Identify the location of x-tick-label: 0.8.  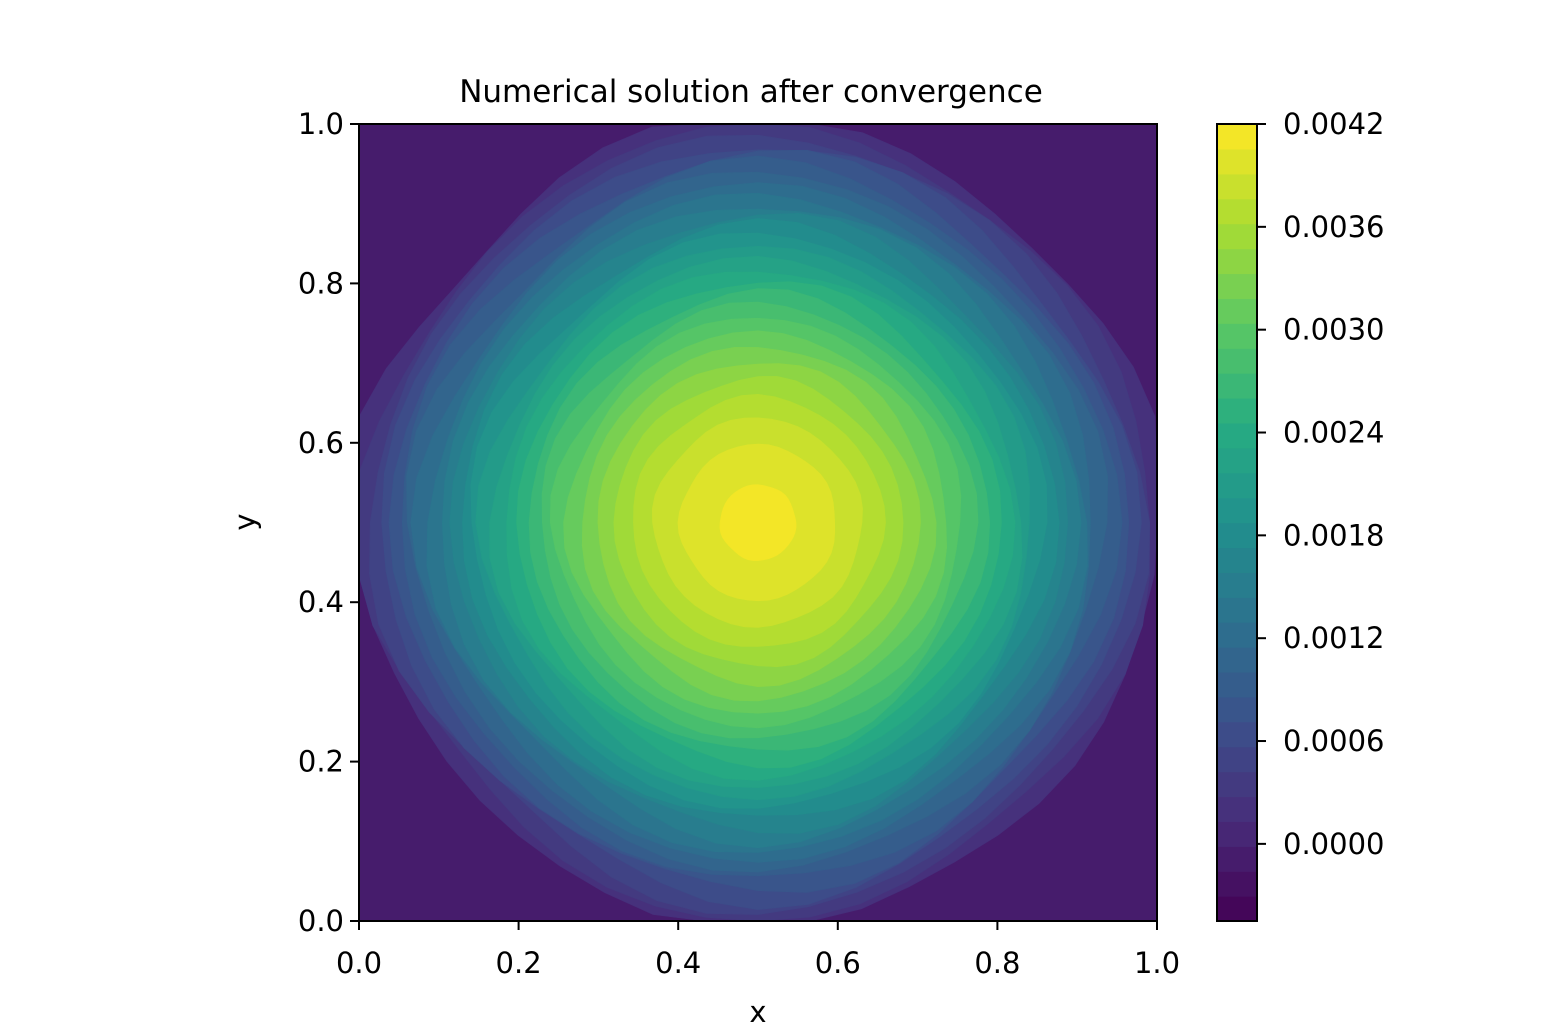
(997, 963).